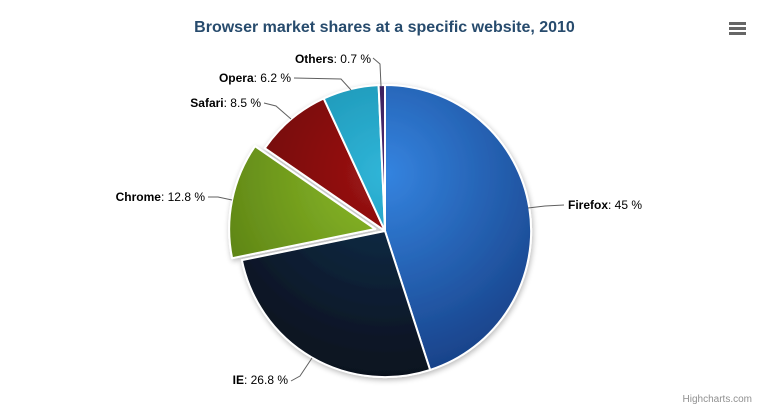 The image size is (769, 416). I want to click on label-connector-ie, so click(301, 369).